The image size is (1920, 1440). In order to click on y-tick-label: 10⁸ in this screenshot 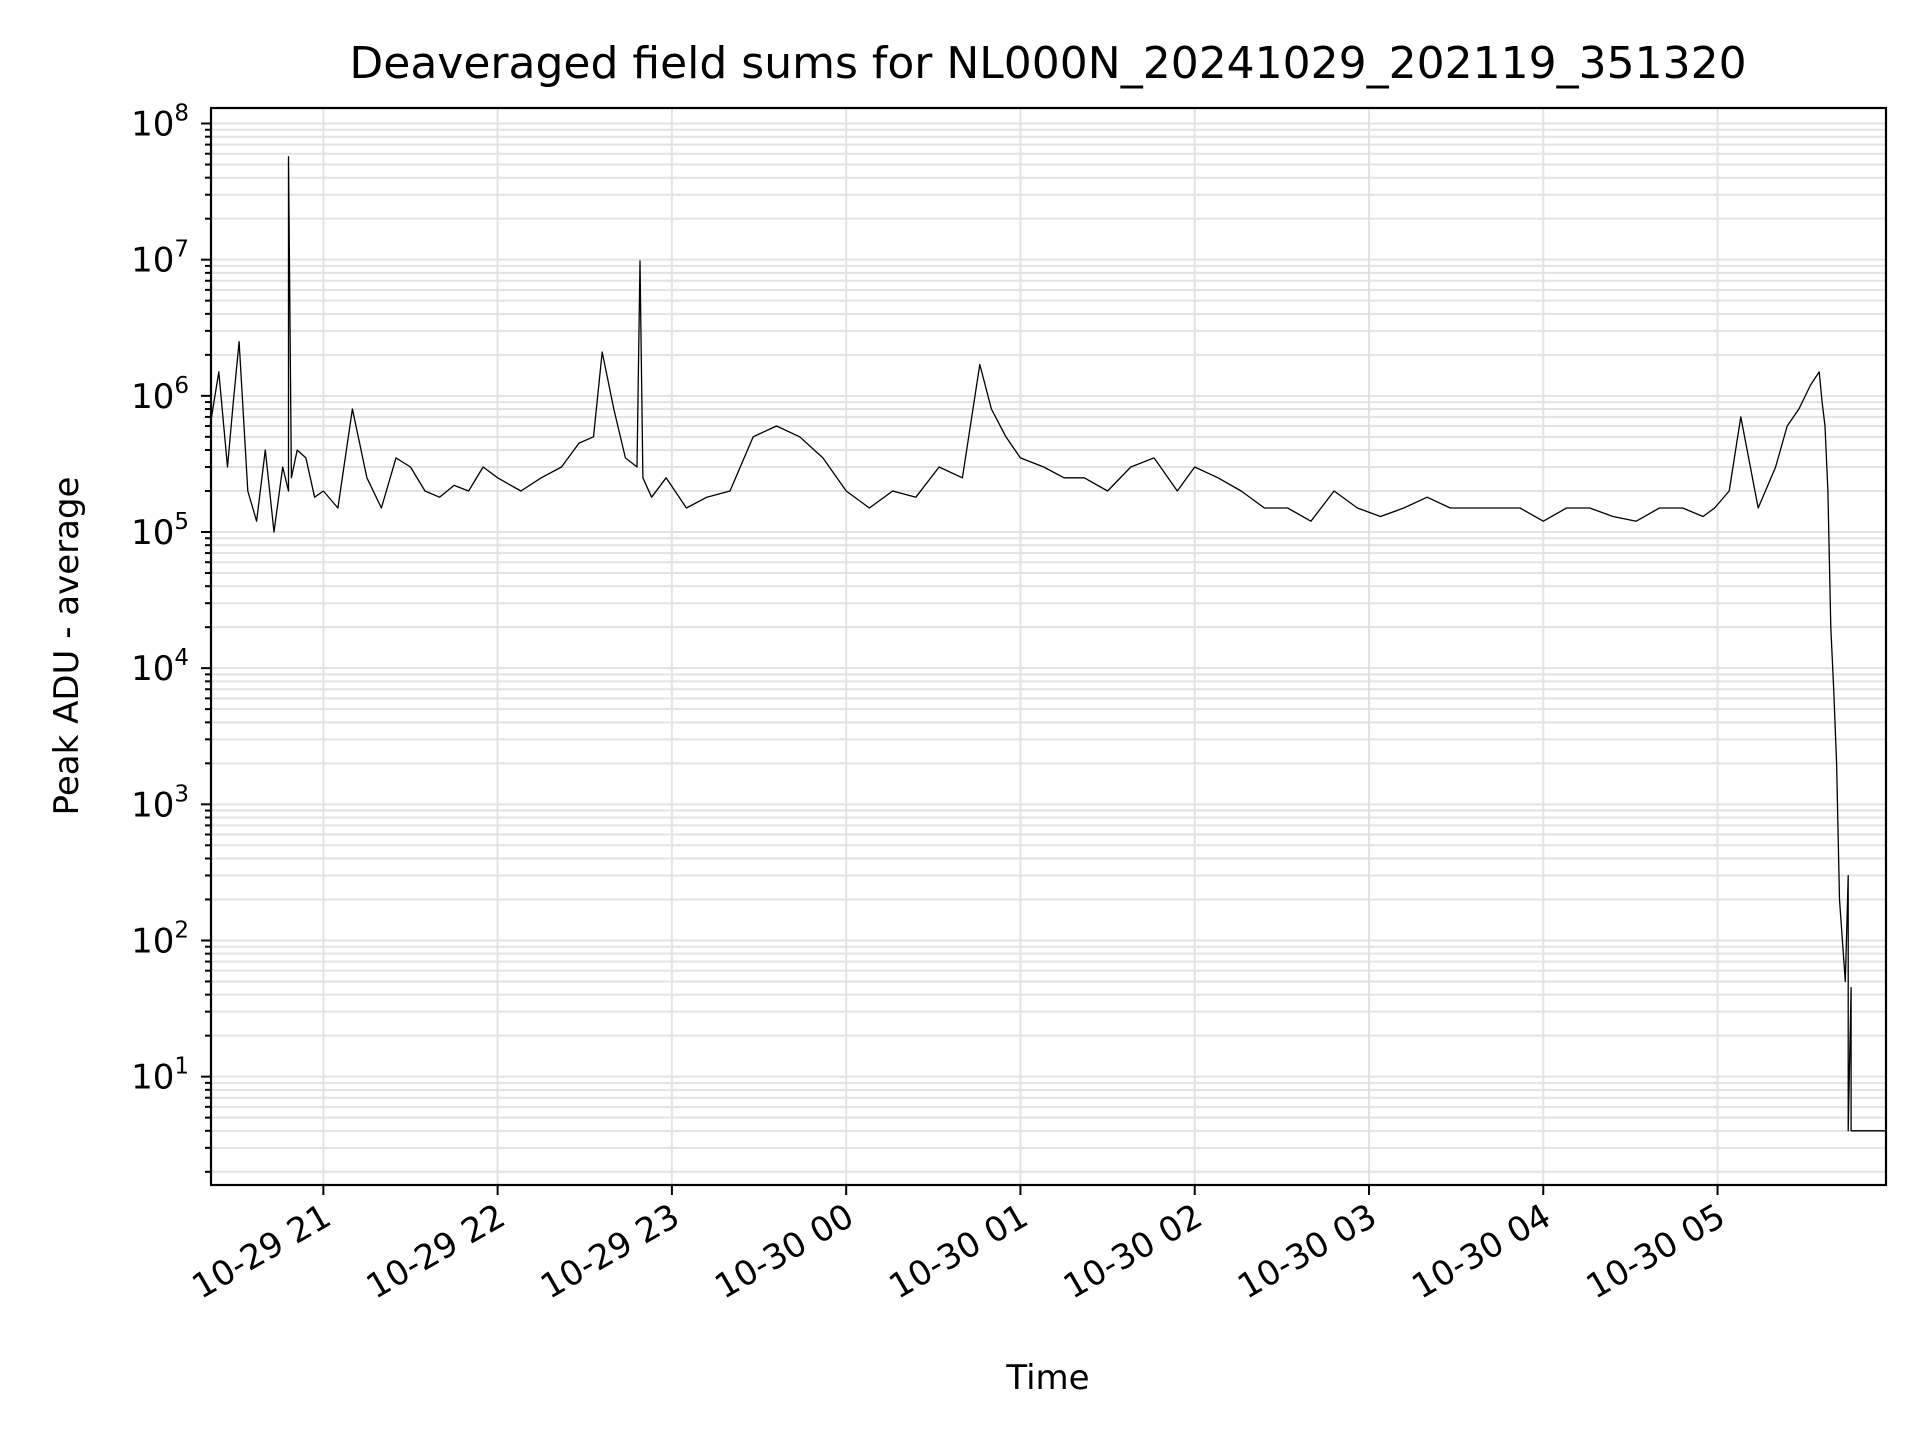, I will do `click(160, 123)`.